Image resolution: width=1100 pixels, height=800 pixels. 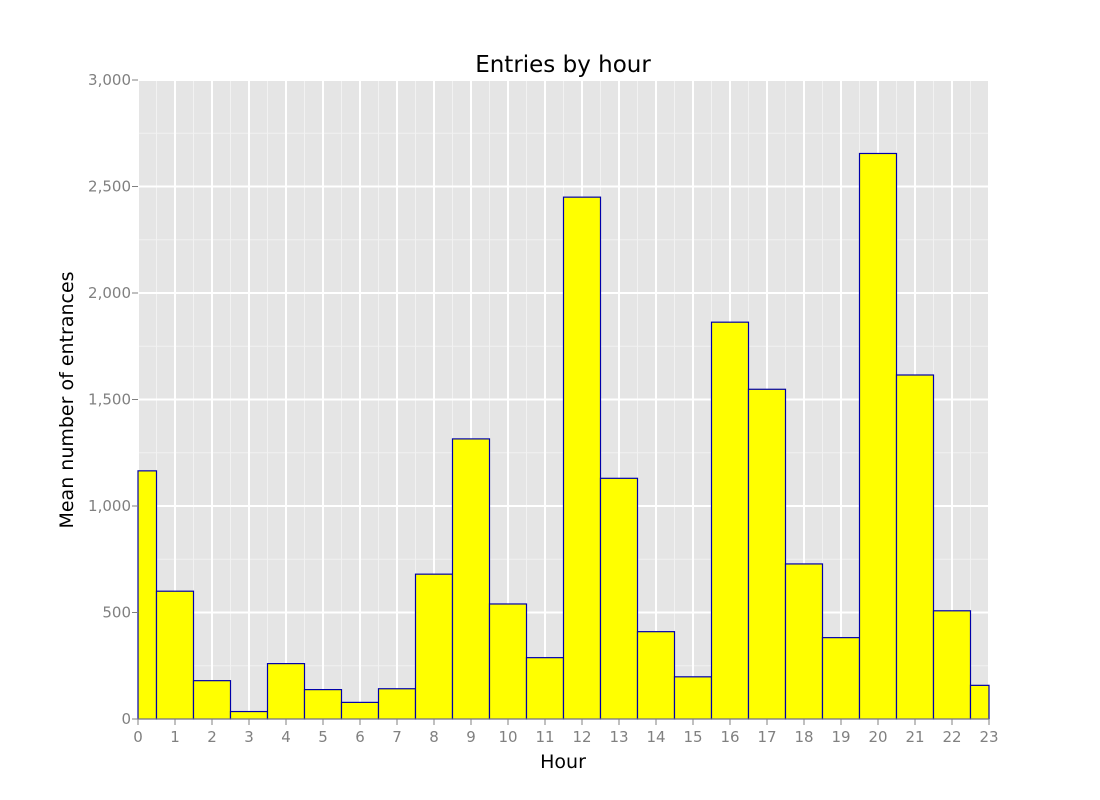 I want to click on y-axis-label: Mean number of entrances, so click(x=67, y=399).